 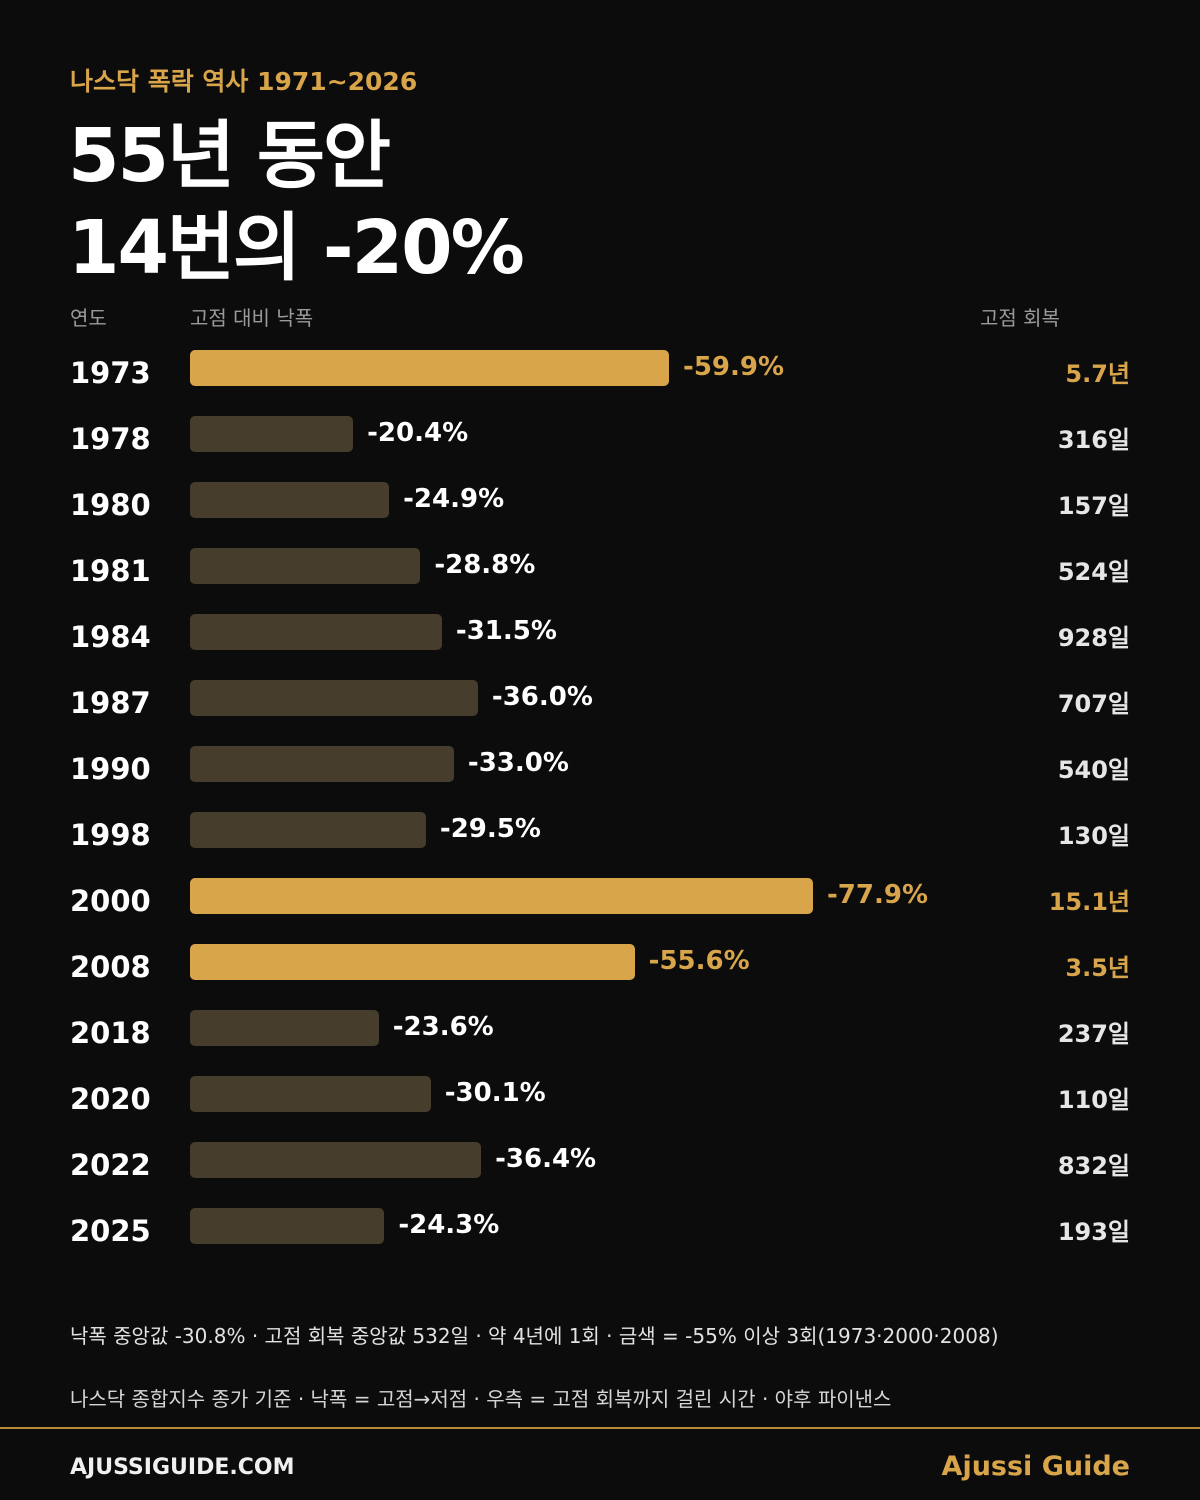 I want to click on bar-row: 1981 -28.8% 524일, so click(x=600, y=581).